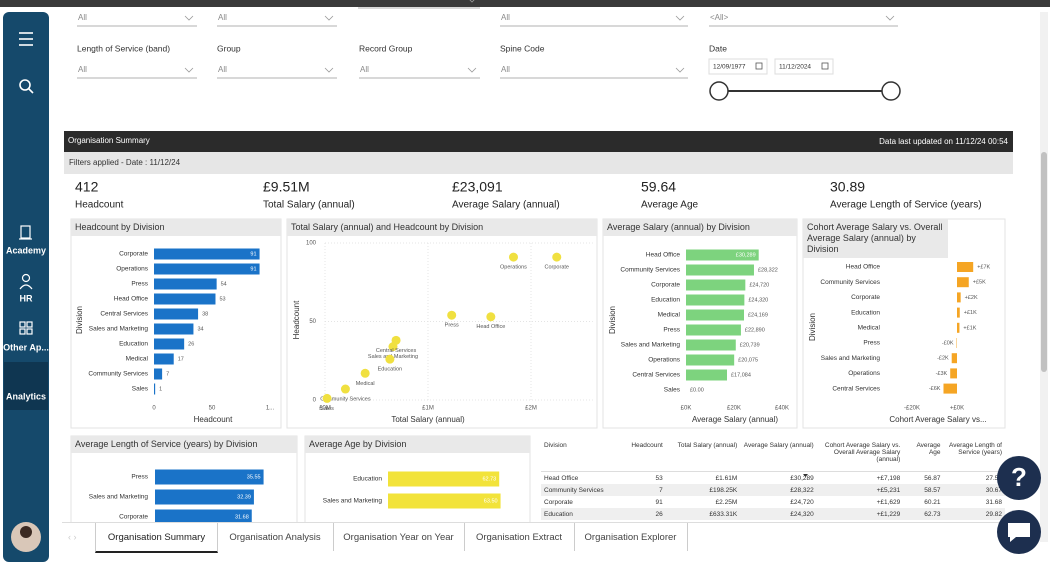 The image size is (1050, 565). Describe the element at coordinates (176, 227) in the screenshot. I see `chart-title: Headcount by Division` at that location.